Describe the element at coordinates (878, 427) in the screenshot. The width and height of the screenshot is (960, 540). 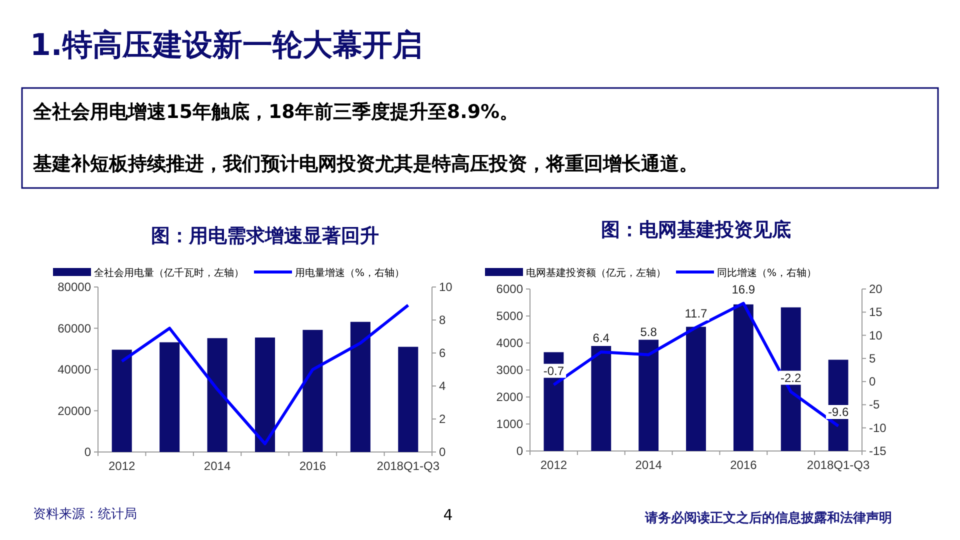
I see `y2-tick-label: -10` at that location.